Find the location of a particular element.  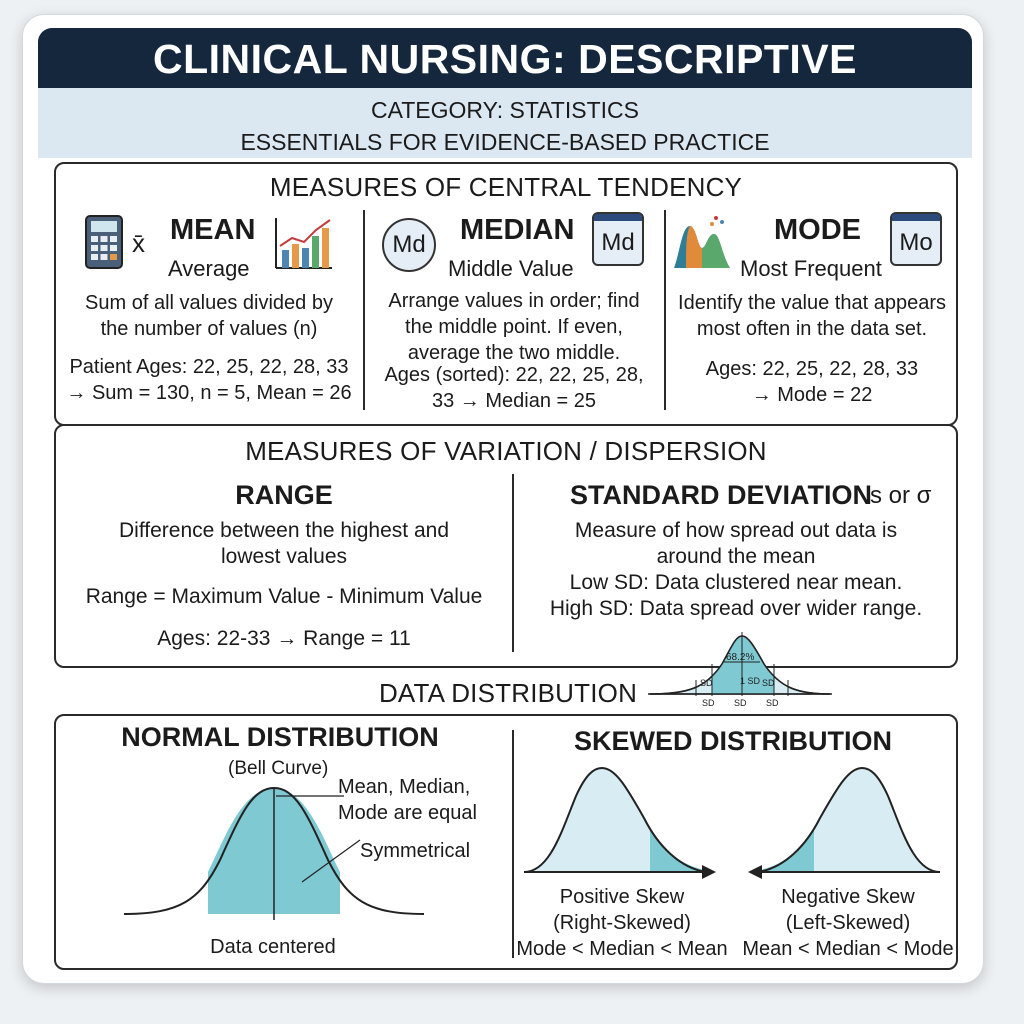

range-example: Ages: 22-33 → Range = 11 is located at coordinates (284, 638).